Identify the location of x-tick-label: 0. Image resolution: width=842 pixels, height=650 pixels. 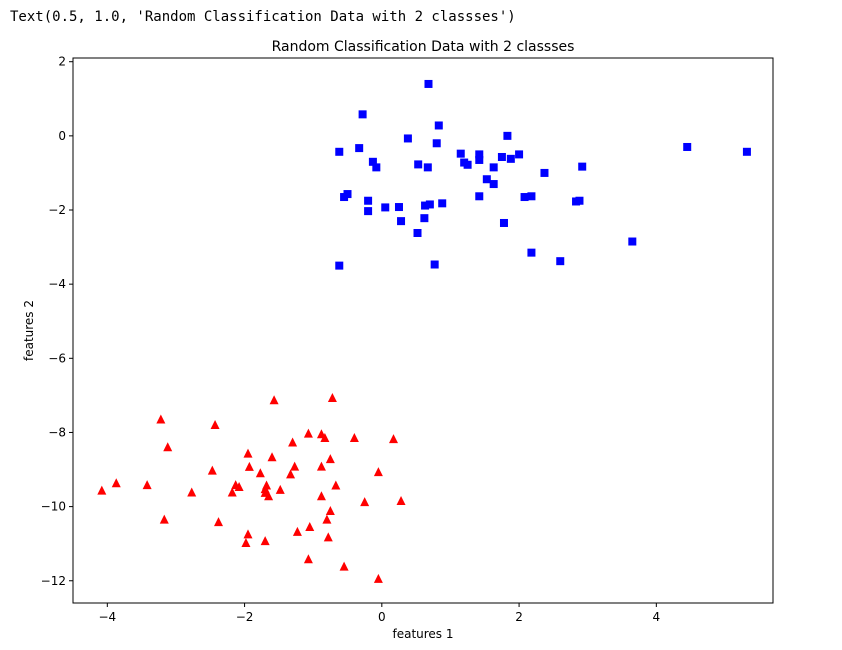
(382, 617).